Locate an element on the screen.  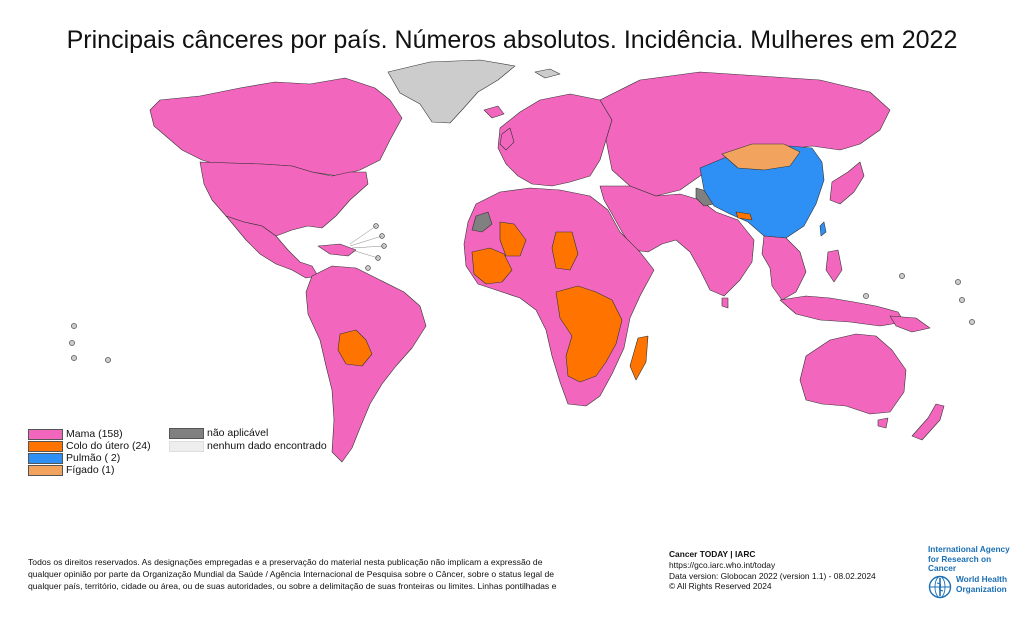
europe-region is located at coordinates (555, 140).